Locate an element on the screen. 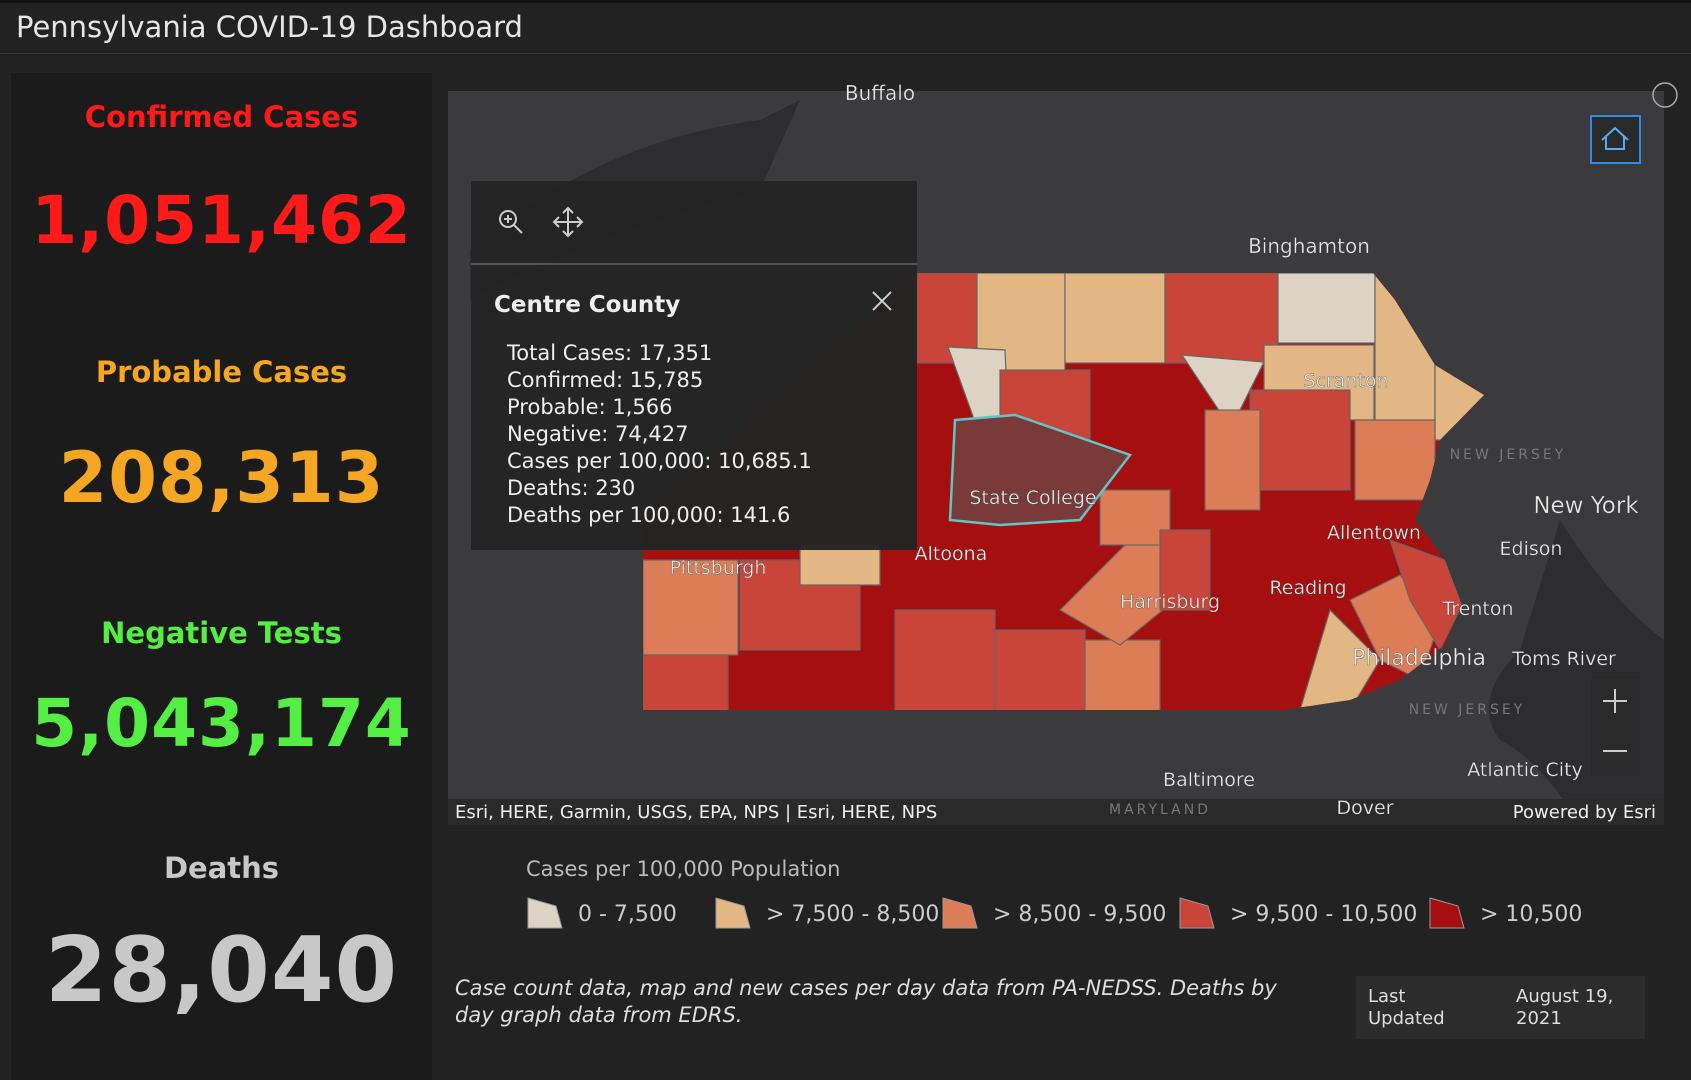 This screenshot has width=1691, height=1080. map-label: Allentown is located at coordinates (1374, 533).